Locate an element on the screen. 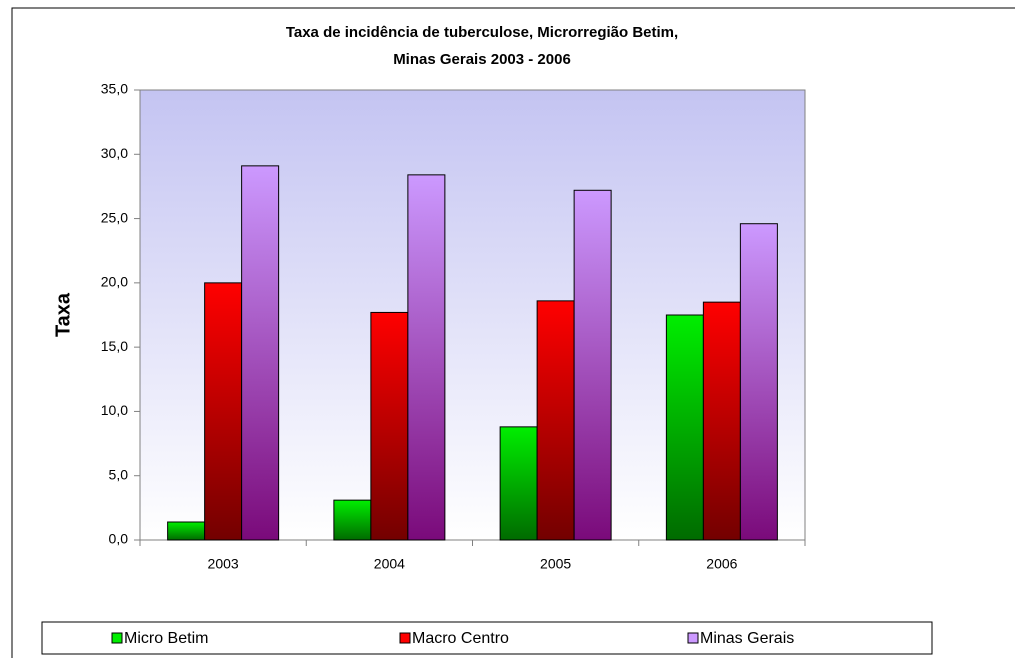 This screenshot has height=658, width=1015. y-tick-label: 15,0 is located at coordinates (114, 346).